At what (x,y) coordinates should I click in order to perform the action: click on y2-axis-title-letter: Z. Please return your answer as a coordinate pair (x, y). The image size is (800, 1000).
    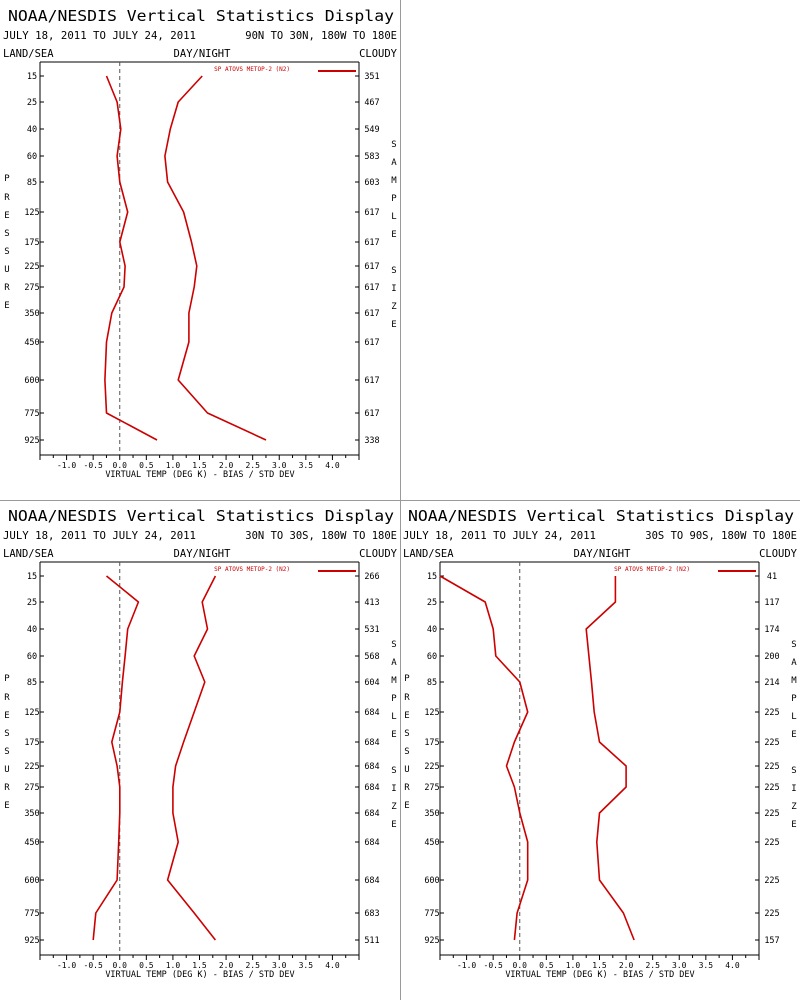
    Looking at the image, I should click on (394, 307).